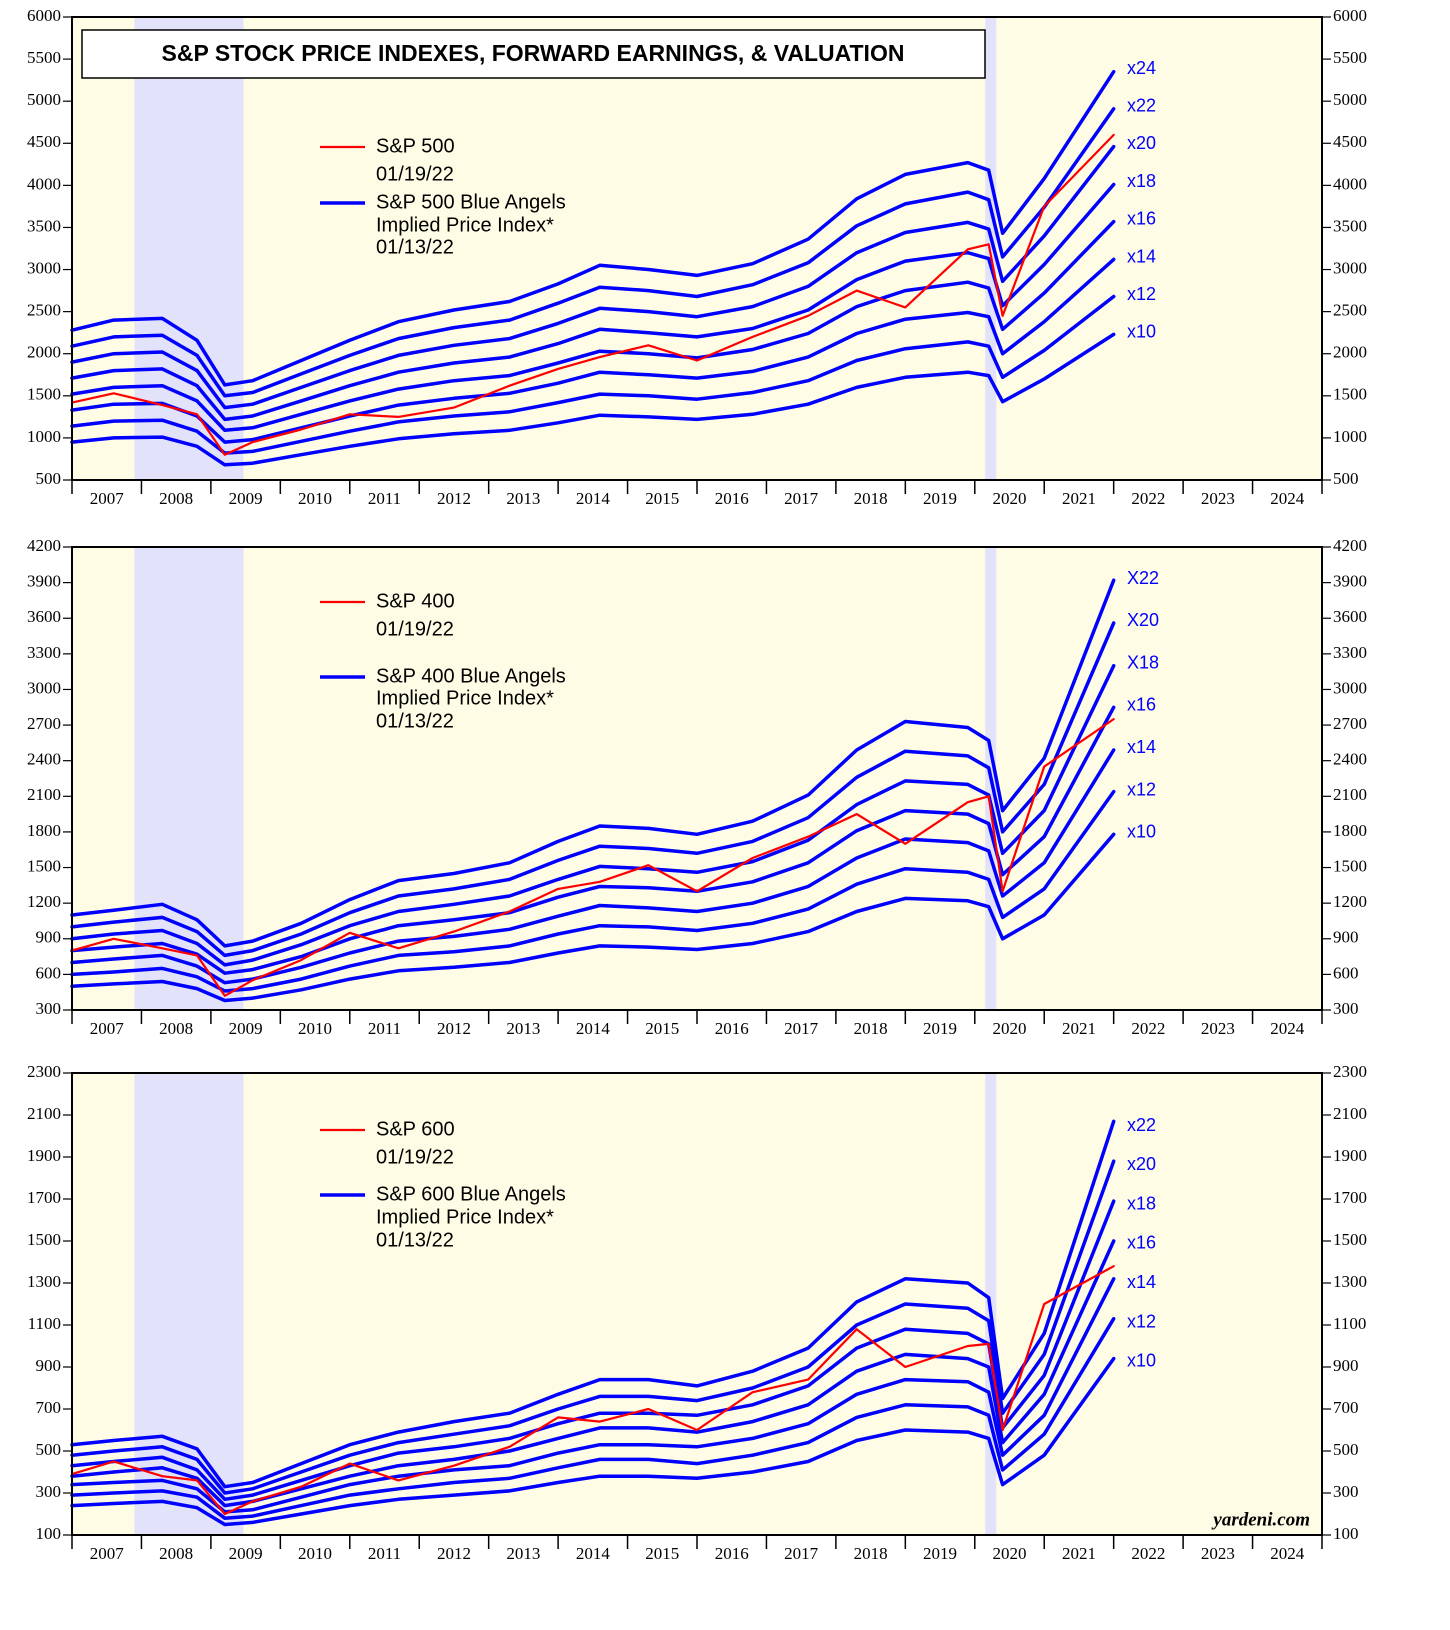  I want to click on y-tick-label: 300, so click(49, 1008).